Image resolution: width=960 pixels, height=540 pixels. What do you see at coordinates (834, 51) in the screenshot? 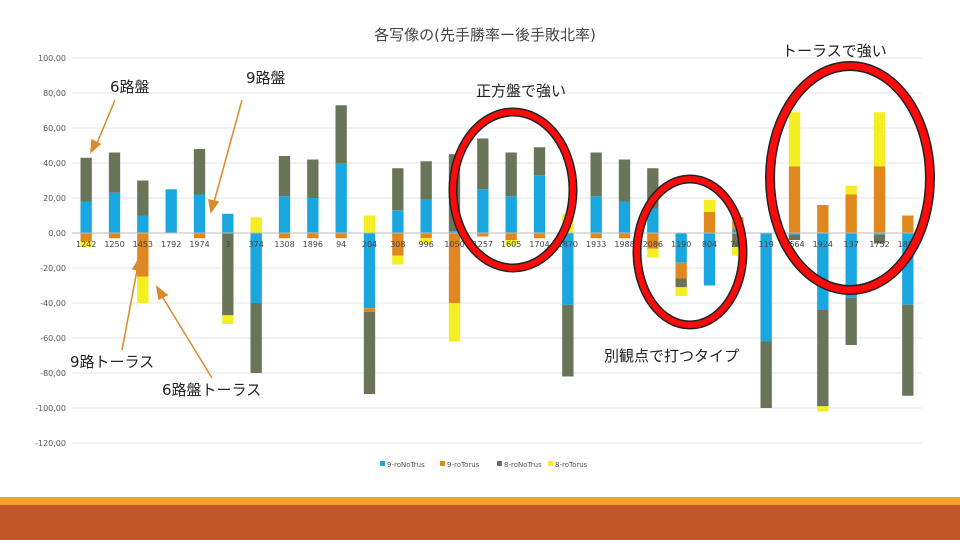
I see `annotation-torus-strong: トーラスで強い` at bounding box center [834, 51].